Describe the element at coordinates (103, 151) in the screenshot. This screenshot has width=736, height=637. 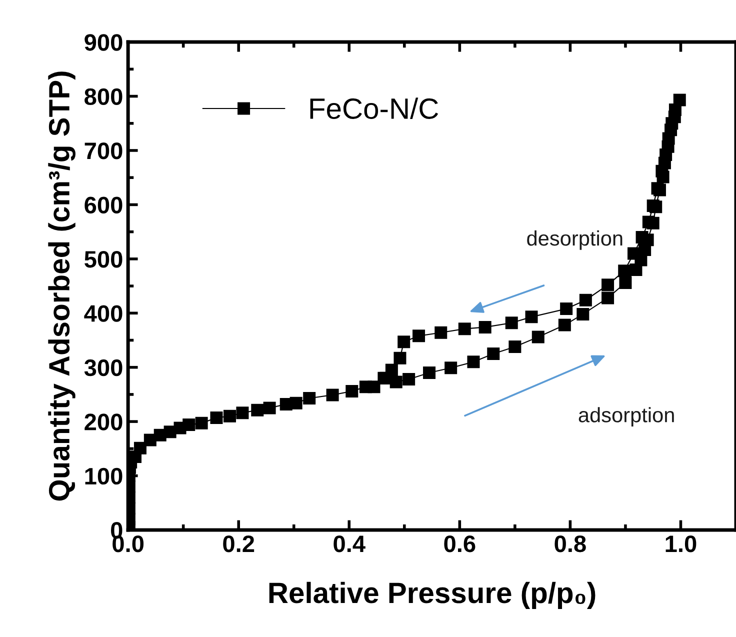
I see `y-tick-label: 700` at that location.